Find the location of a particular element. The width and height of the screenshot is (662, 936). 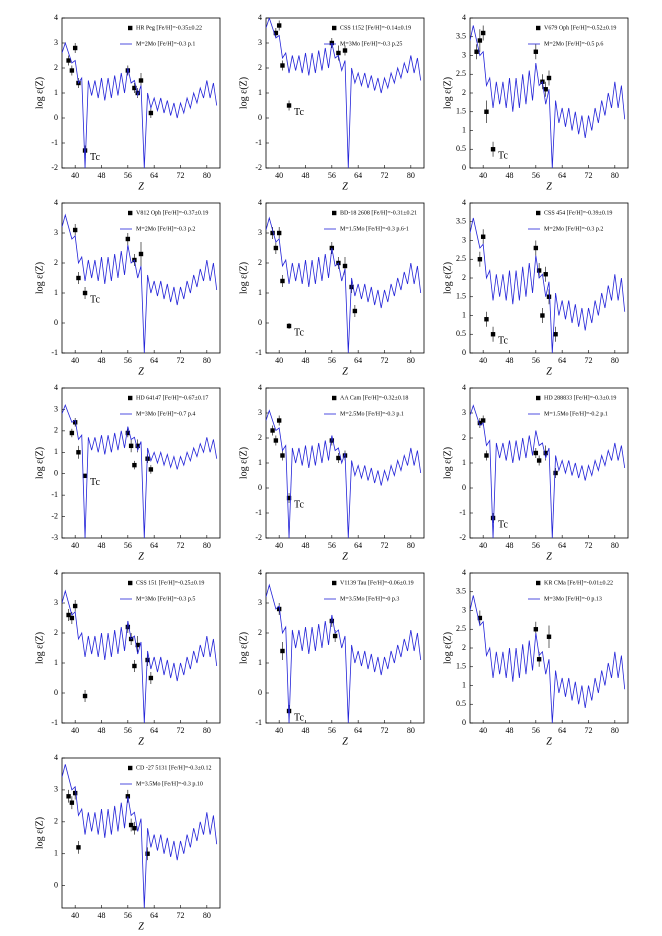

legend-label: M=3Mo [Fe/H]=-0.3 p.5 is located at coordinates (165, 599).